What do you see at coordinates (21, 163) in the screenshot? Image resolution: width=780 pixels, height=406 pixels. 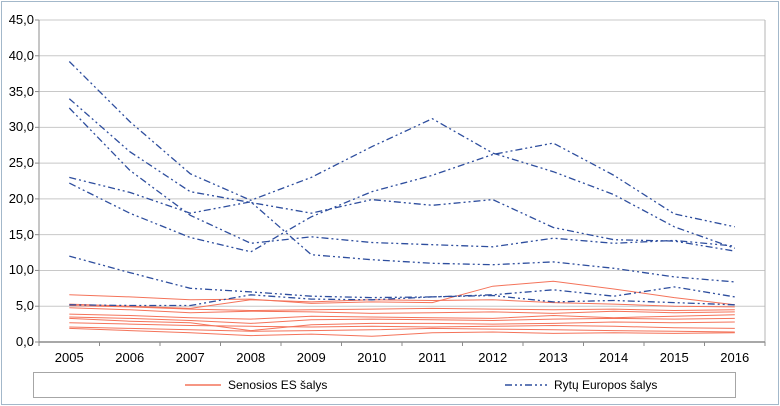 I see `y-axis-tick-label: 25,0` at bounding box center [21, 163].